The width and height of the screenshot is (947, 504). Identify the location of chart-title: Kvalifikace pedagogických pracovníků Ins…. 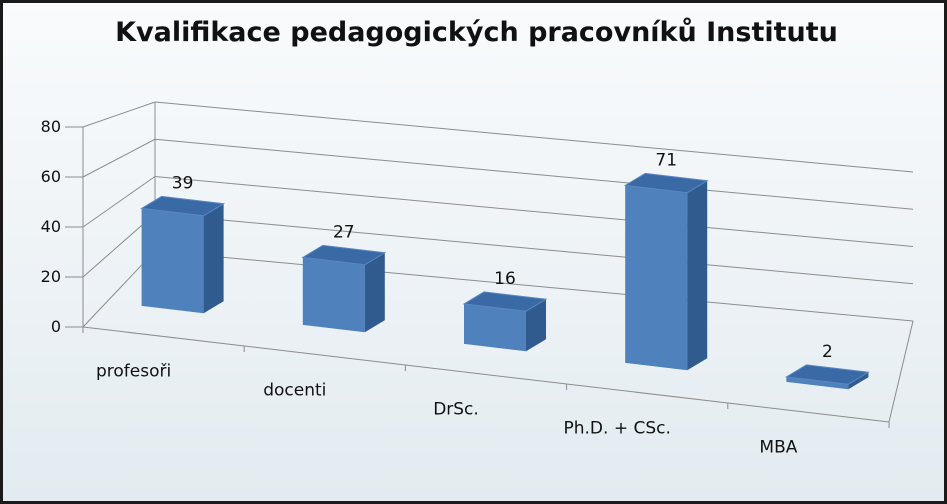
(476, 32).